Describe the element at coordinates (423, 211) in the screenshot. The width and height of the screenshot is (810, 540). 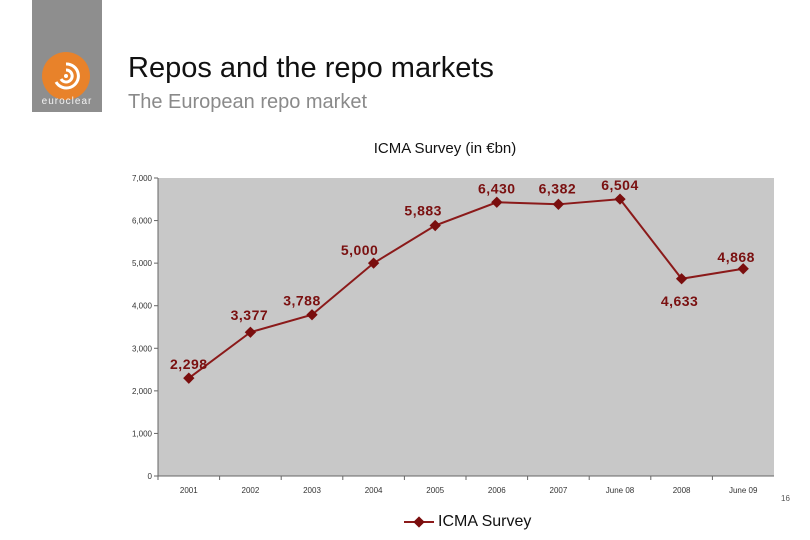
I see `data-label: 5,883` at that location.